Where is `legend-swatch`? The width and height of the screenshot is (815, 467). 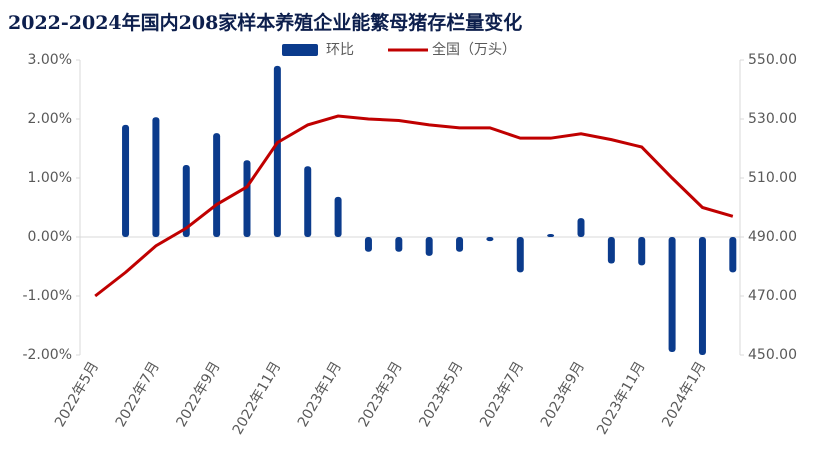 legend-swatch is located at coordinates (300, 50).